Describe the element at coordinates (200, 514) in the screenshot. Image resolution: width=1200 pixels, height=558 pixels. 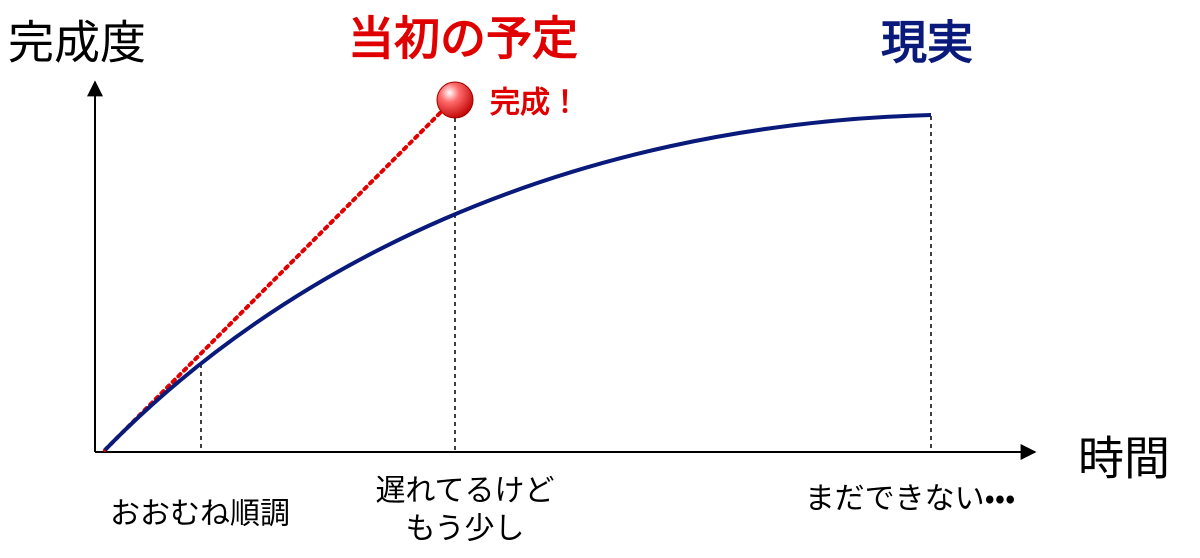
I see `annotation: おおむね順調` at that location.